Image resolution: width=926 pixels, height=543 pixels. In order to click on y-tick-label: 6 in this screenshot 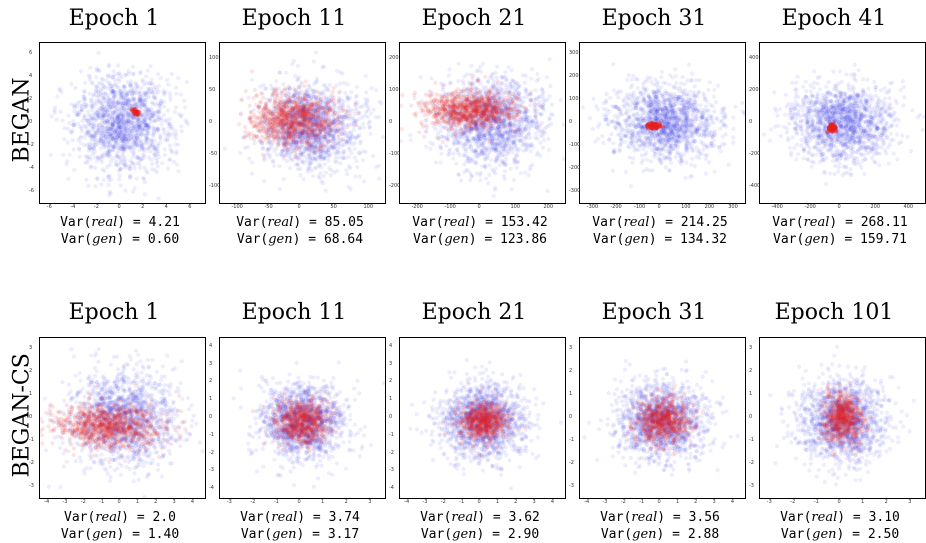, I will do `click(30, 53)`.